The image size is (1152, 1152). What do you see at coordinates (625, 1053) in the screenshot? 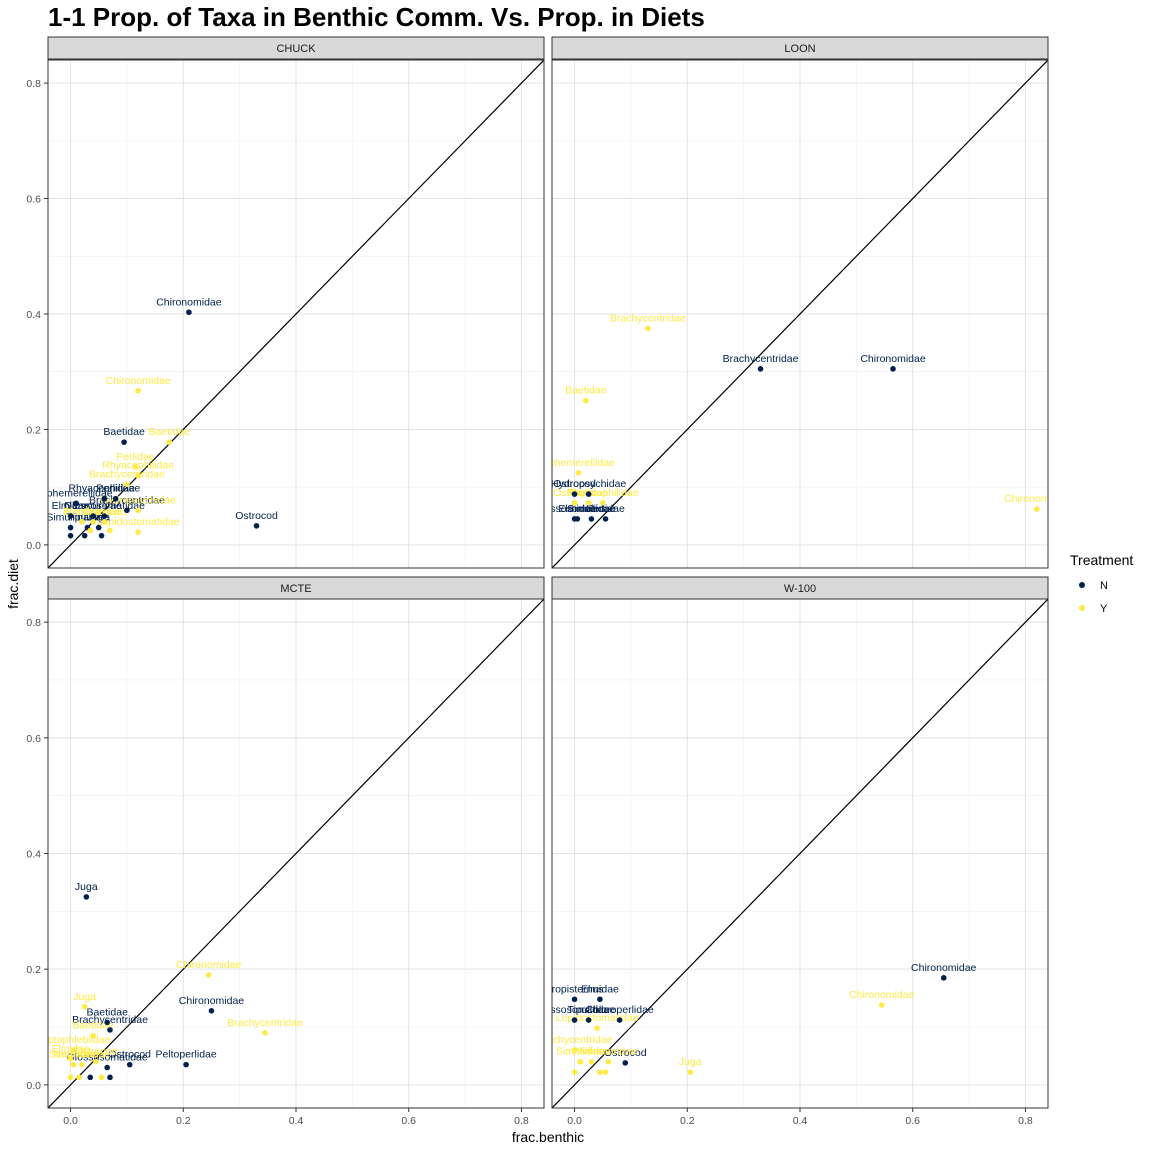
I see `point-label: Ostrocod` at bounding box center [625, 1053].